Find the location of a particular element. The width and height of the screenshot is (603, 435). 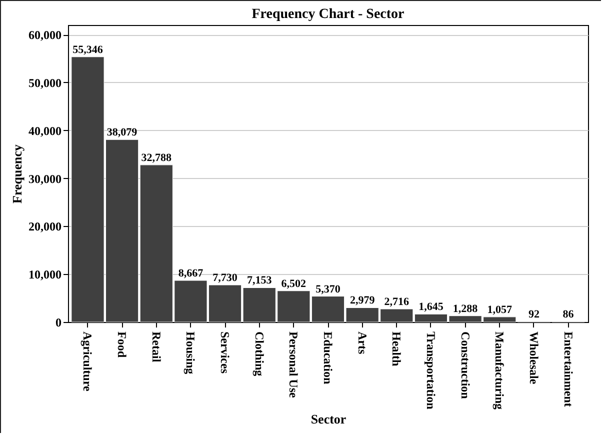

x-tick-label: Construction is located at coordinates (465, 366).